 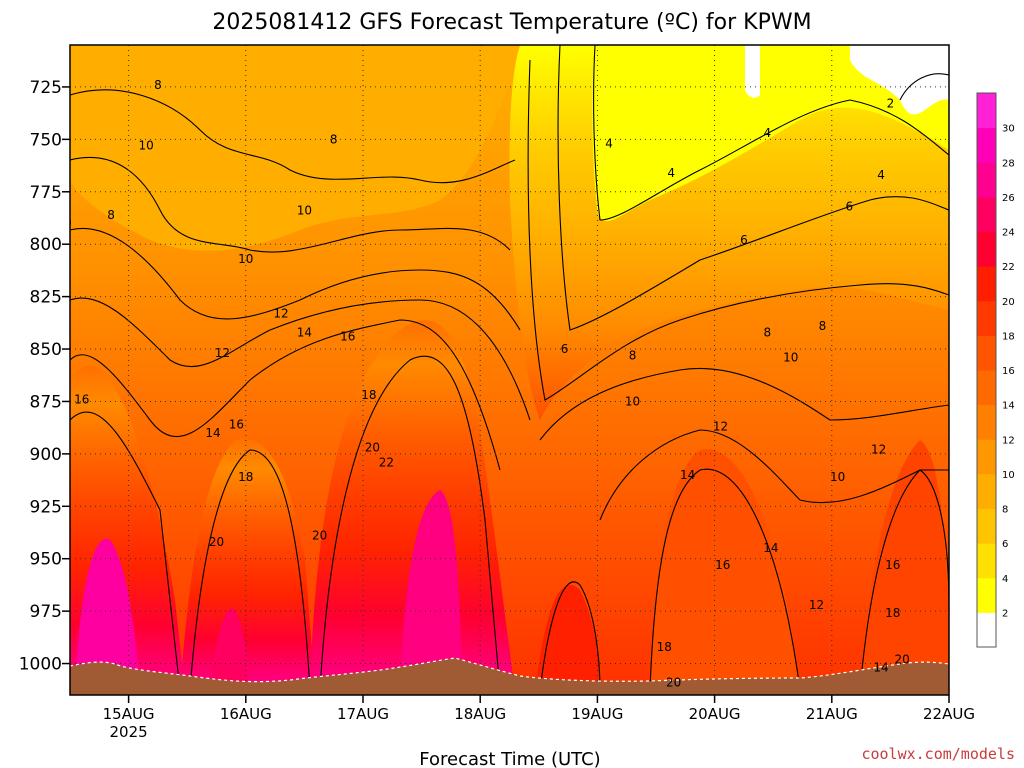 What do you see at coordinates (1008, 198) in the screenshot?
I see `colorbar-tick-label: 26` at bounding box center [1008, 198].